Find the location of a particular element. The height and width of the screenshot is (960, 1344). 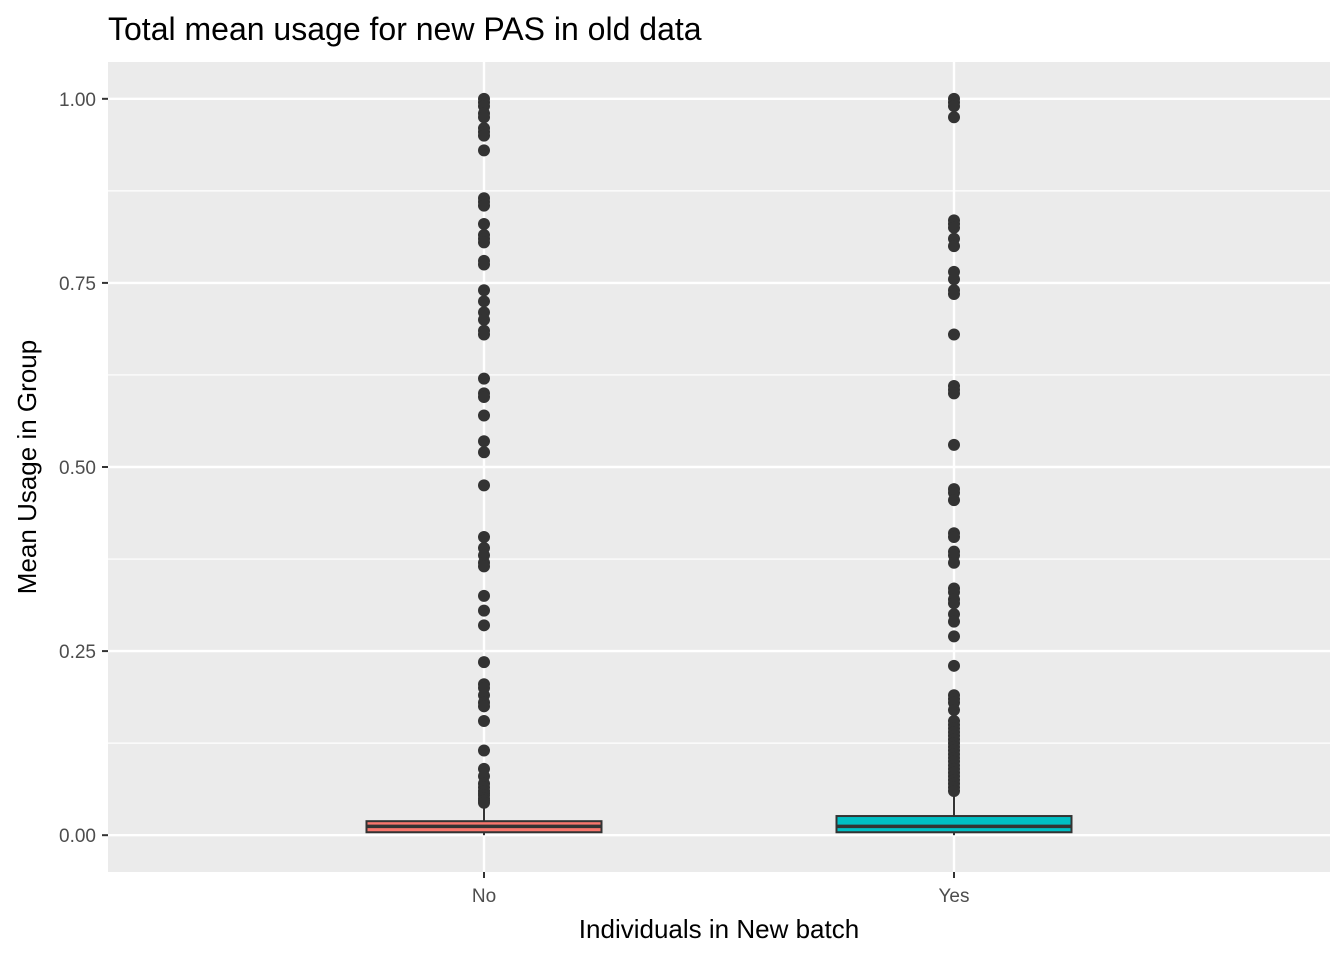

x-axis-title: Individuals in New batch is located at coordinates (719, 929).